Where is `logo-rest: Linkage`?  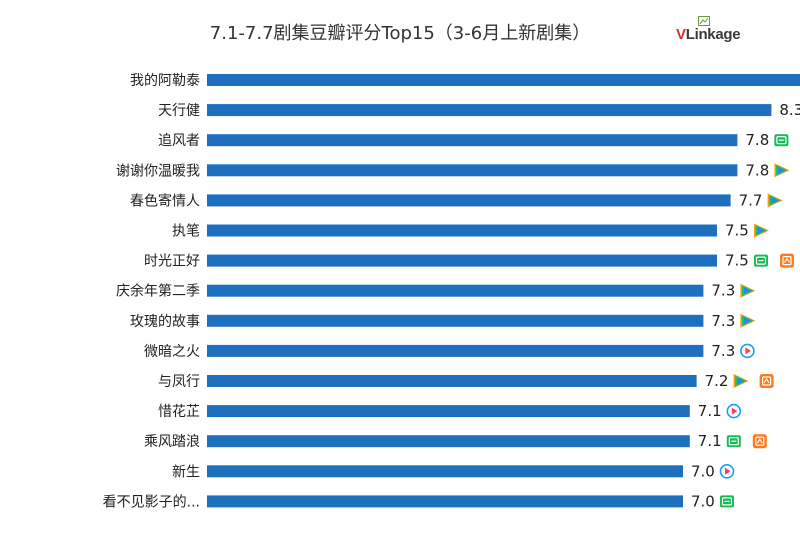
logo-rest: Linkage is located at coordinates (713, 34).